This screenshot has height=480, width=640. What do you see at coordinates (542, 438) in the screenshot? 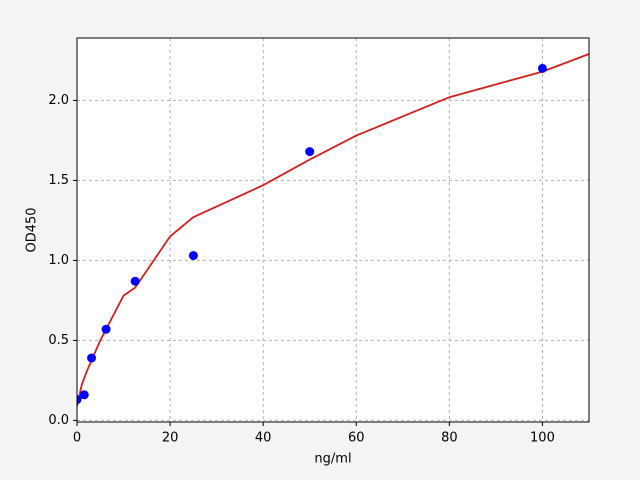
I see `x-tick-label: 100` at bounding box center [542, 438].